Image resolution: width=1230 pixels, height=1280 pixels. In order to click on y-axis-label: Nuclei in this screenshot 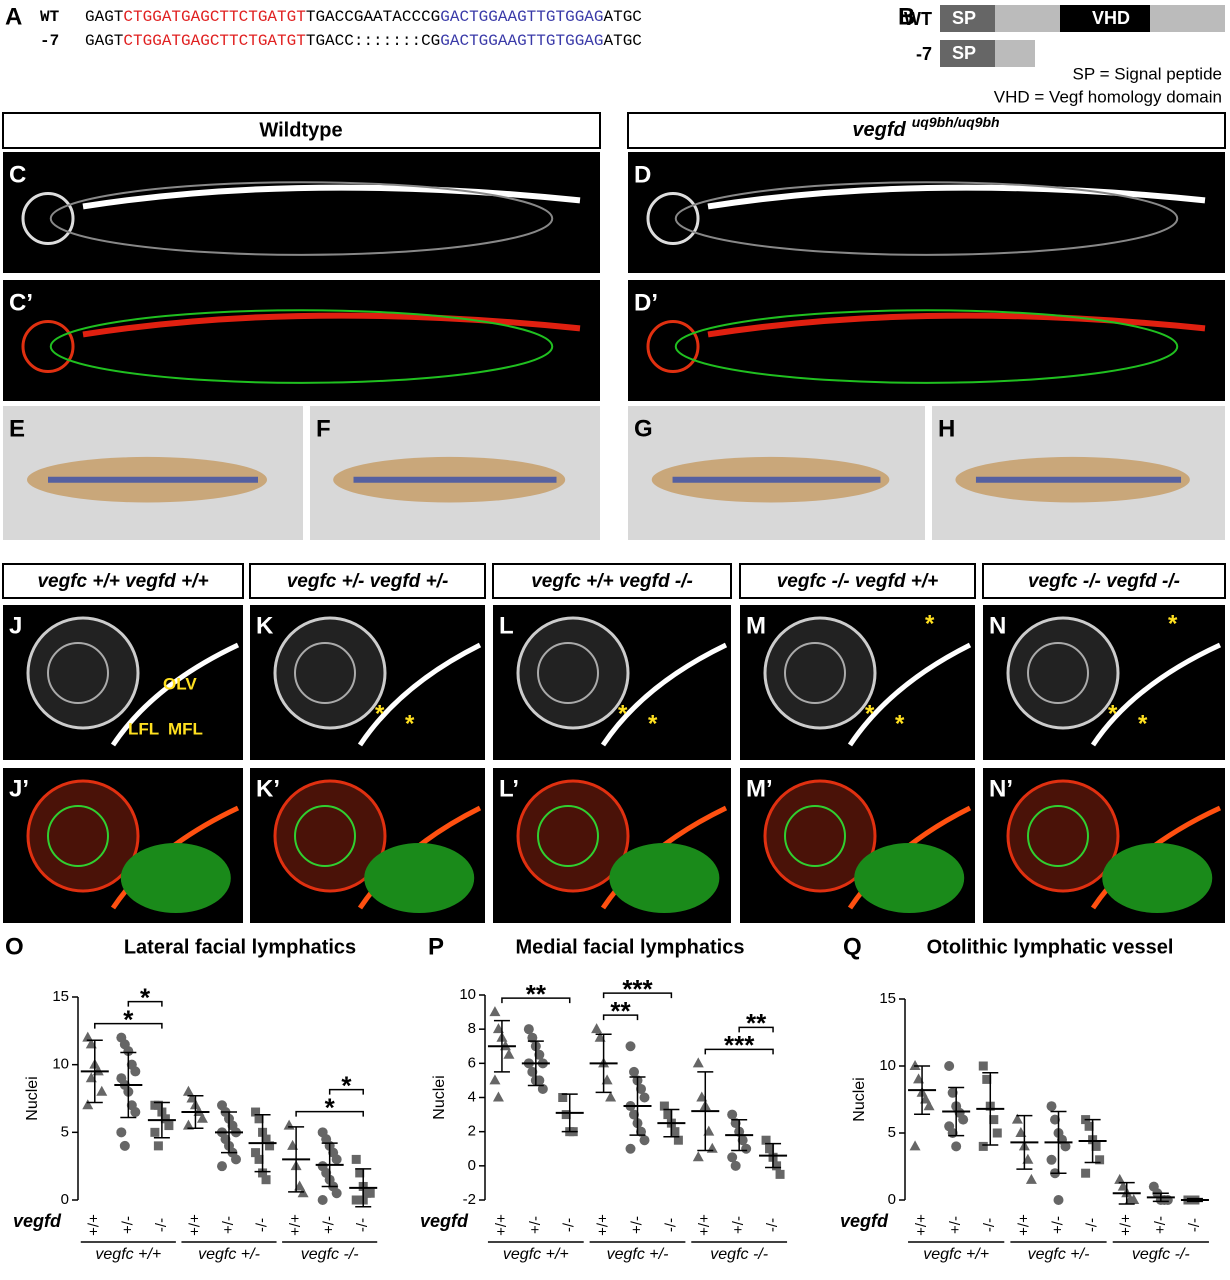, I will do `click(439, 1097)`.